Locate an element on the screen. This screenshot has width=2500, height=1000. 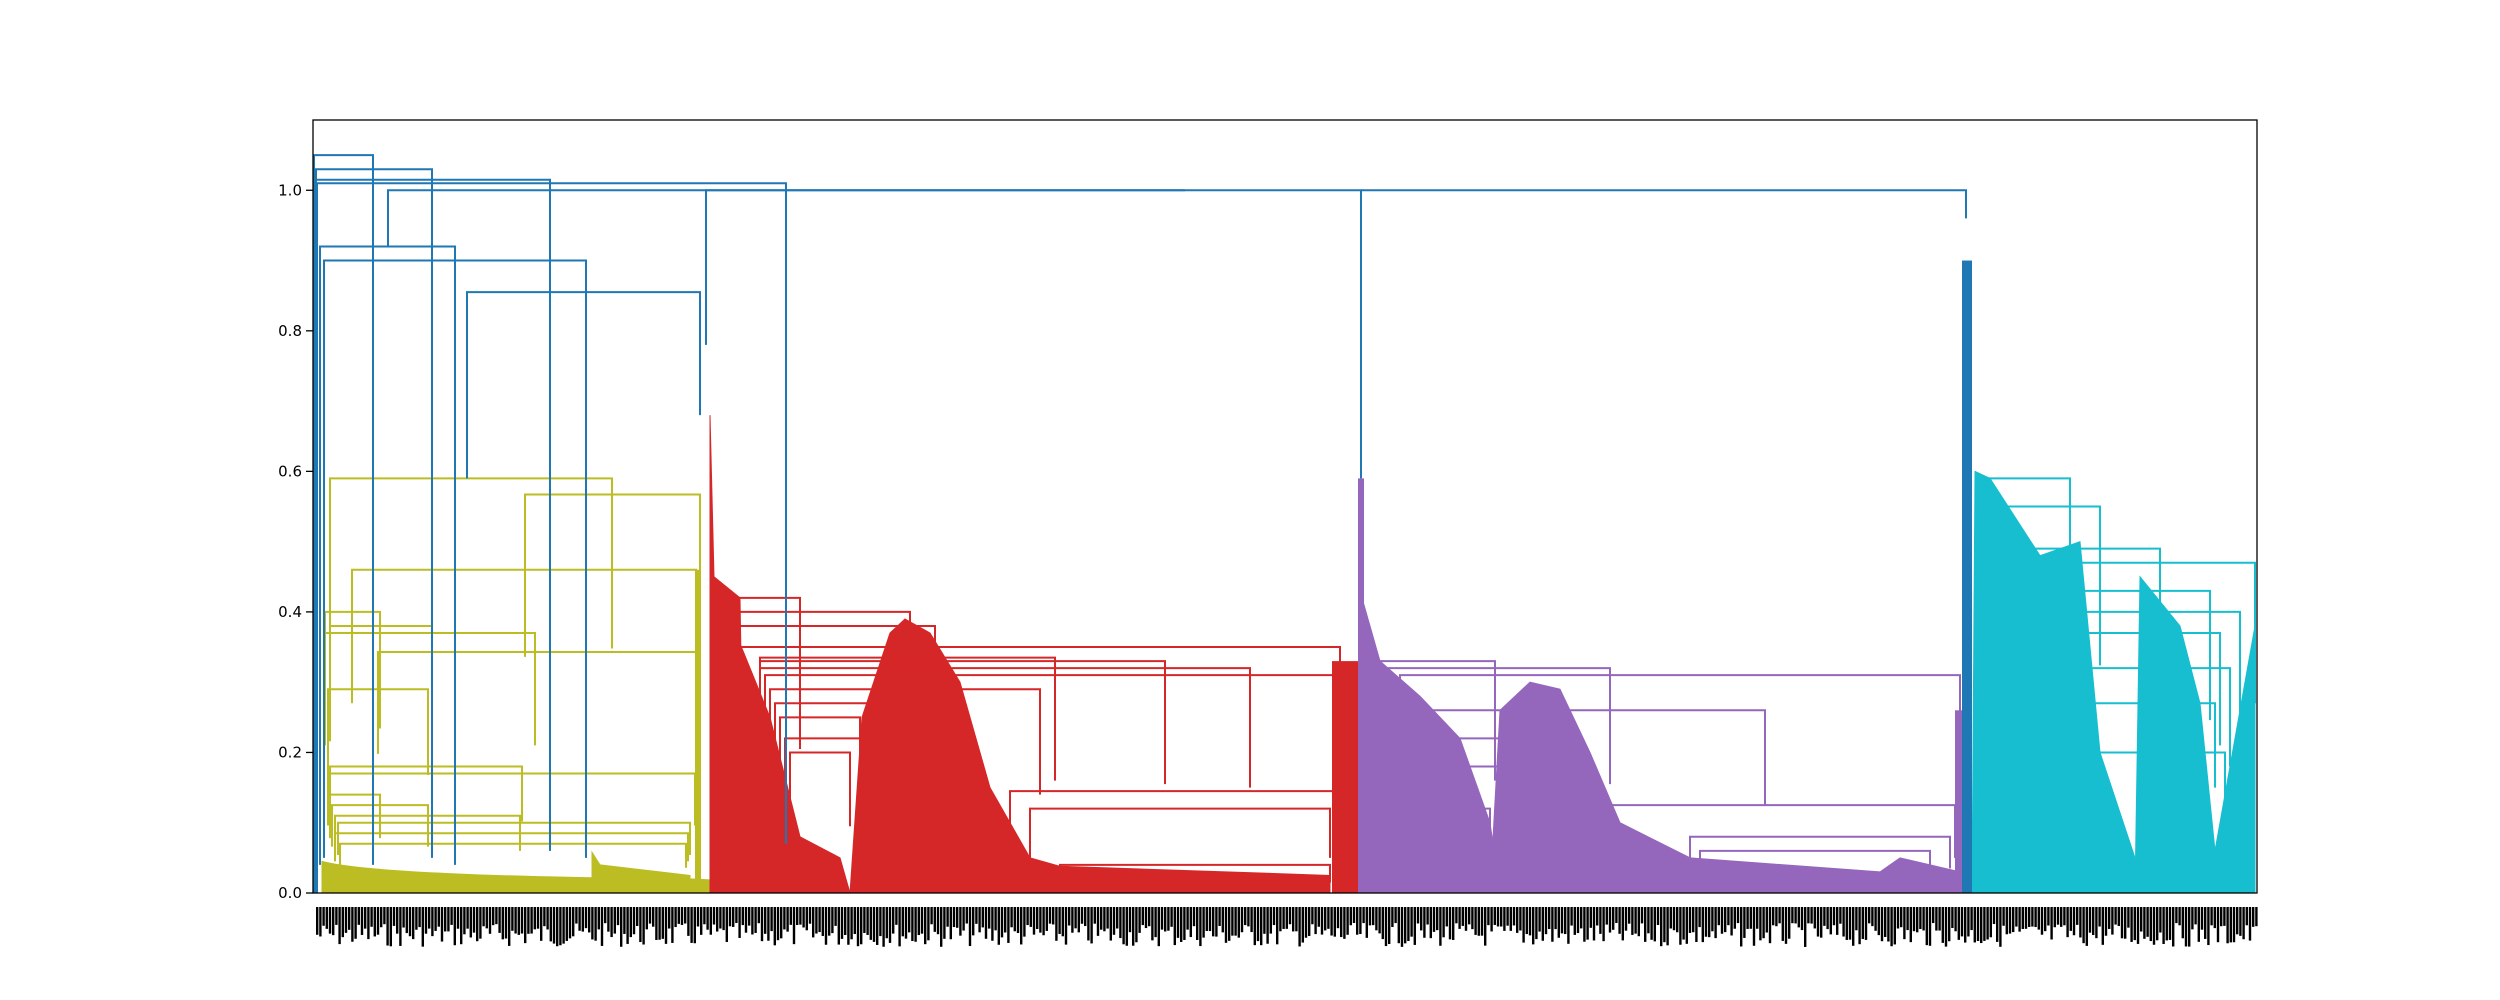
y-tick-label: 0.2 is located at coordinates (290, 752).